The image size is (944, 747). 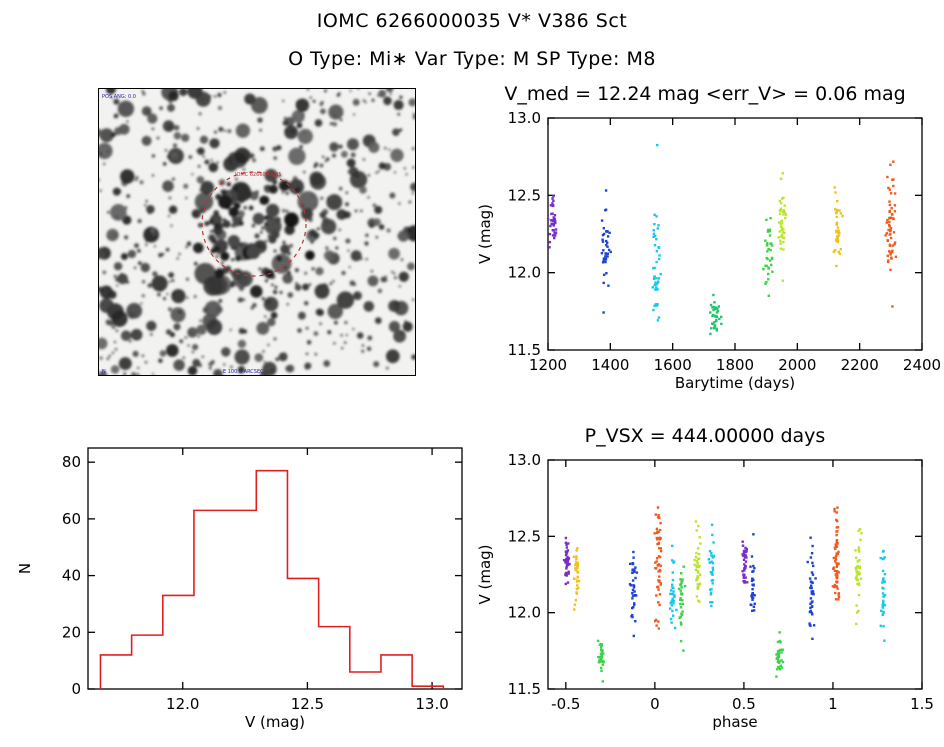 I want to click on svg-text: IOMC 6266000035, so click(x=258, y=175).